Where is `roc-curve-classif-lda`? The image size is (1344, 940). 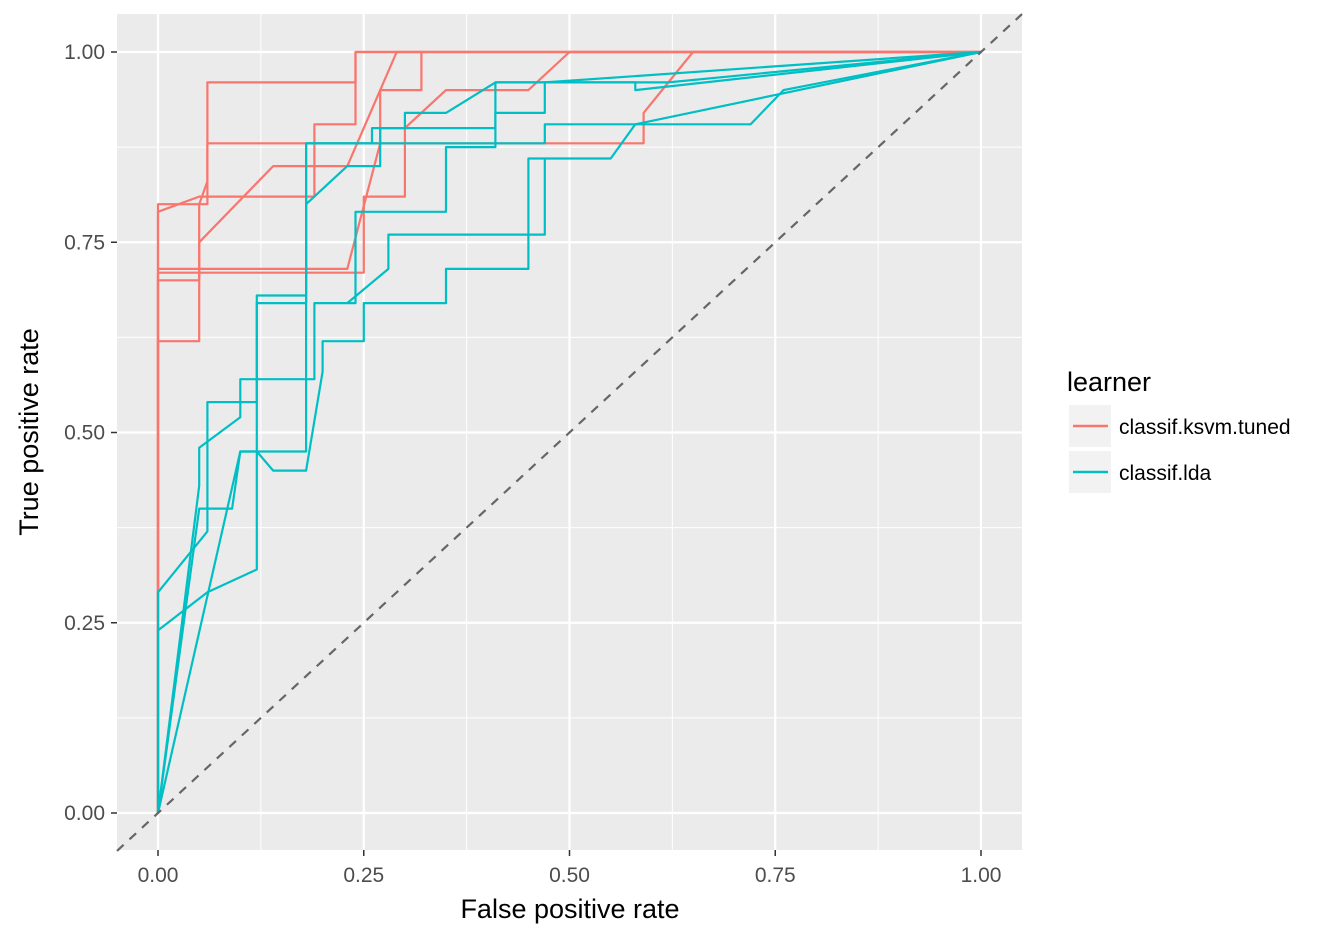
roc-curve-classif-lda is located at coordinates (446, 231).